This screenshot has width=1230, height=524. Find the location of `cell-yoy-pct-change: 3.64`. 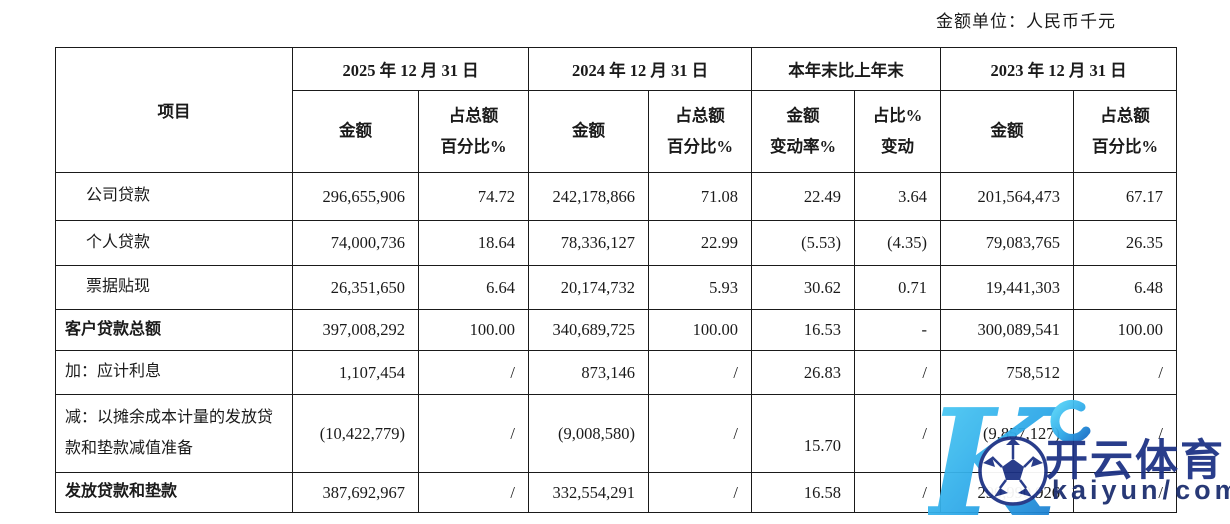

cell-yoy-pct-change: 3.64 is located at coordinates (897, 196).